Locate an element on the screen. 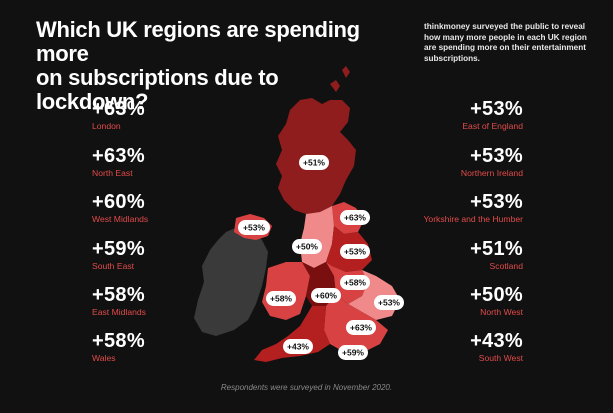 The image size is (613, 413). map-label-south-east: +59% is located at coordinates (353, 353).